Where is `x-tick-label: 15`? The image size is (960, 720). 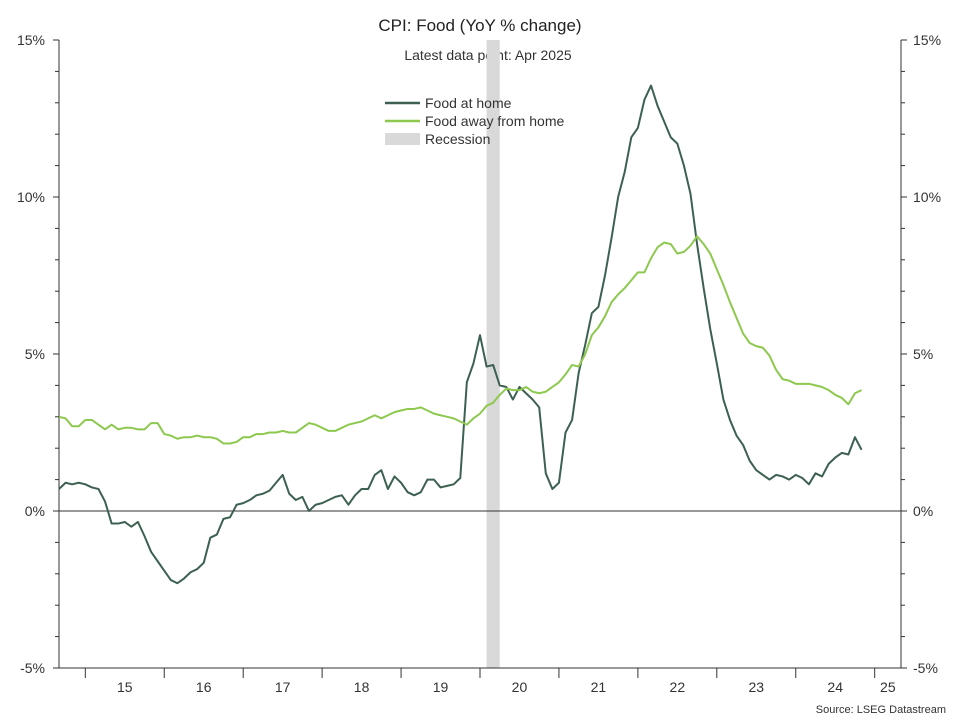
x-tick-label: 15 is located at coordinates (125, 687).